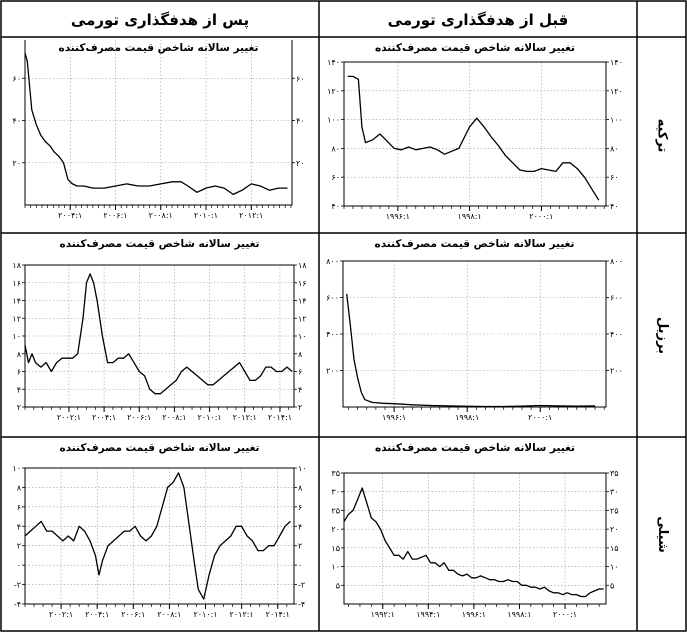 This screenshot has width=687, height=633. Describe the element at coordinates (17, 604) in the screenshot. I see `y-tick-label-left: -۴` at that location.